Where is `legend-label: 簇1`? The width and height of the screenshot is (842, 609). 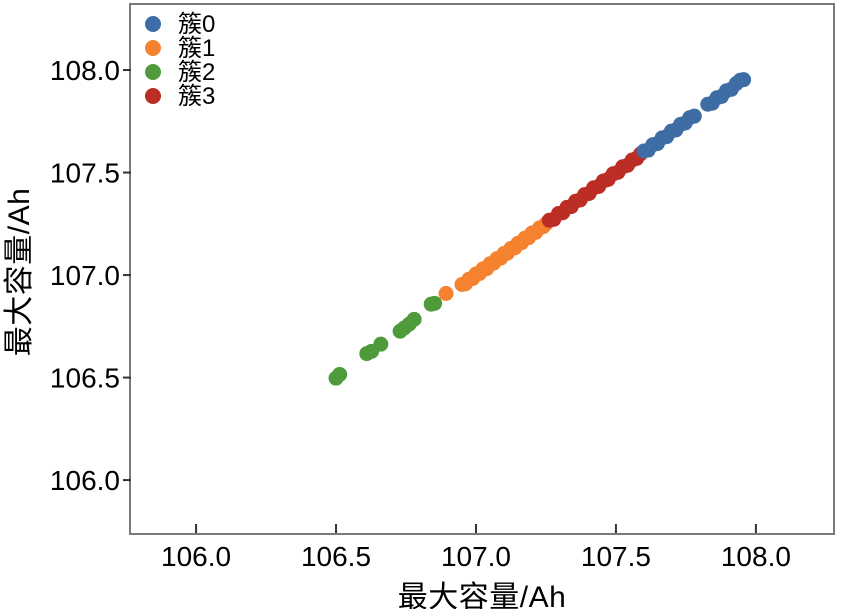
legend-label: 簇1 is located at coordinates (196, 48).